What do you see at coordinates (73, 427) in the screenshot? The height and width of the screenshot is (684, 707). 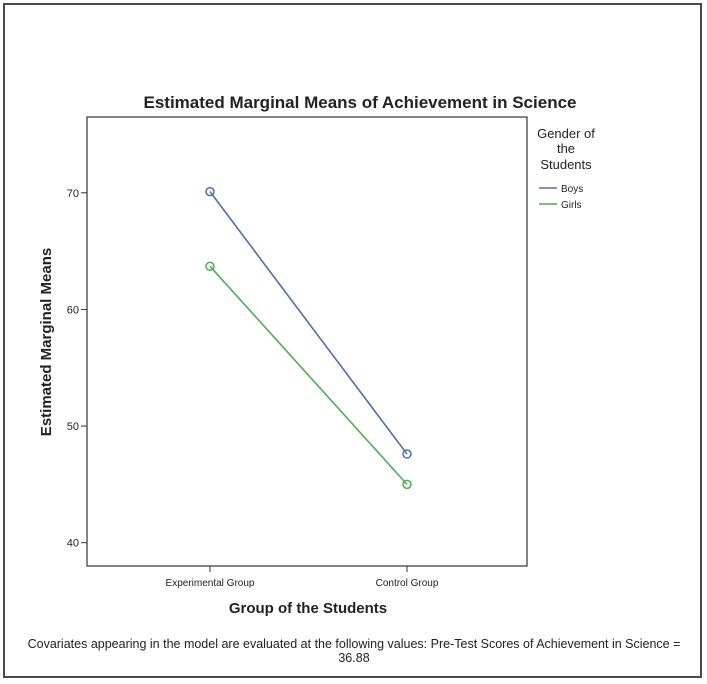 I see `y-tick-label-50: 50` at bounding box center [73, 427].